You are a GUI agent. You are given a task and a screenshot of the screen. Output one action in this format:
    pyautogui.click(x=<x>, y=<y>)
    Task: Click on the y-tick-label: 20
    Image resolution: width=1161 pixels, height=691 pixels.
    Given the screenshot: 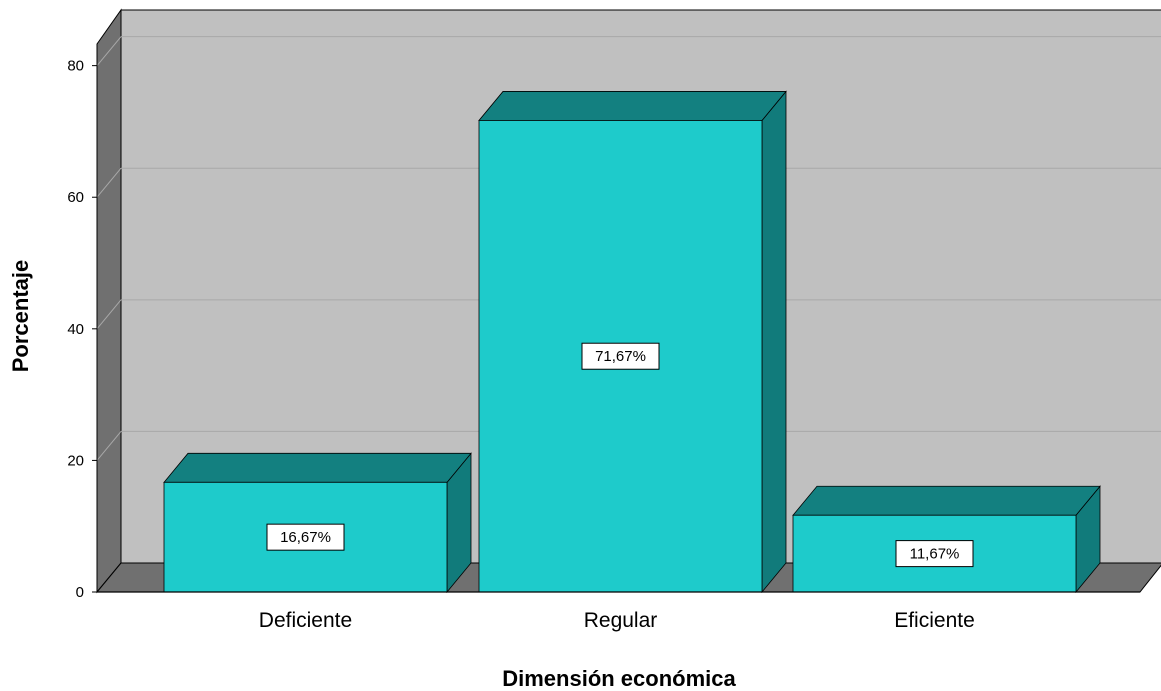 What is the action you would take?
    pyautogui.click(x=75, y=460)
    